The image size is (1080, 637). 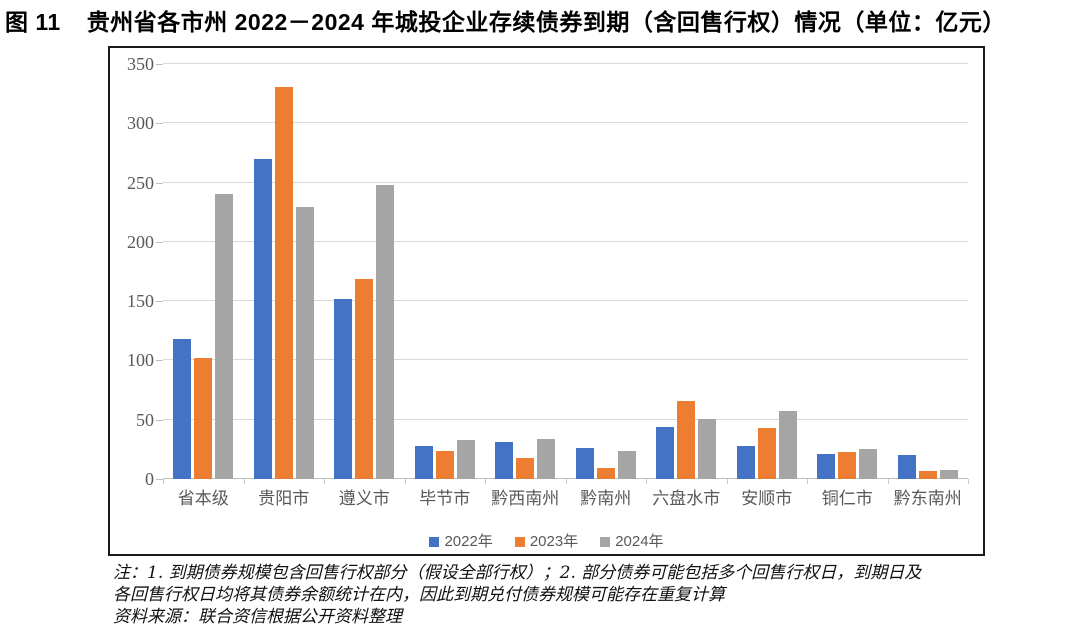 What do you see at coordinates (419, 595) in the screenshot?
I see `note-line-2: 各回售行权日均将其债券余额统计在内，因此到期兑付债券规模可能存在重复计算` at bounding box center [419, 595].